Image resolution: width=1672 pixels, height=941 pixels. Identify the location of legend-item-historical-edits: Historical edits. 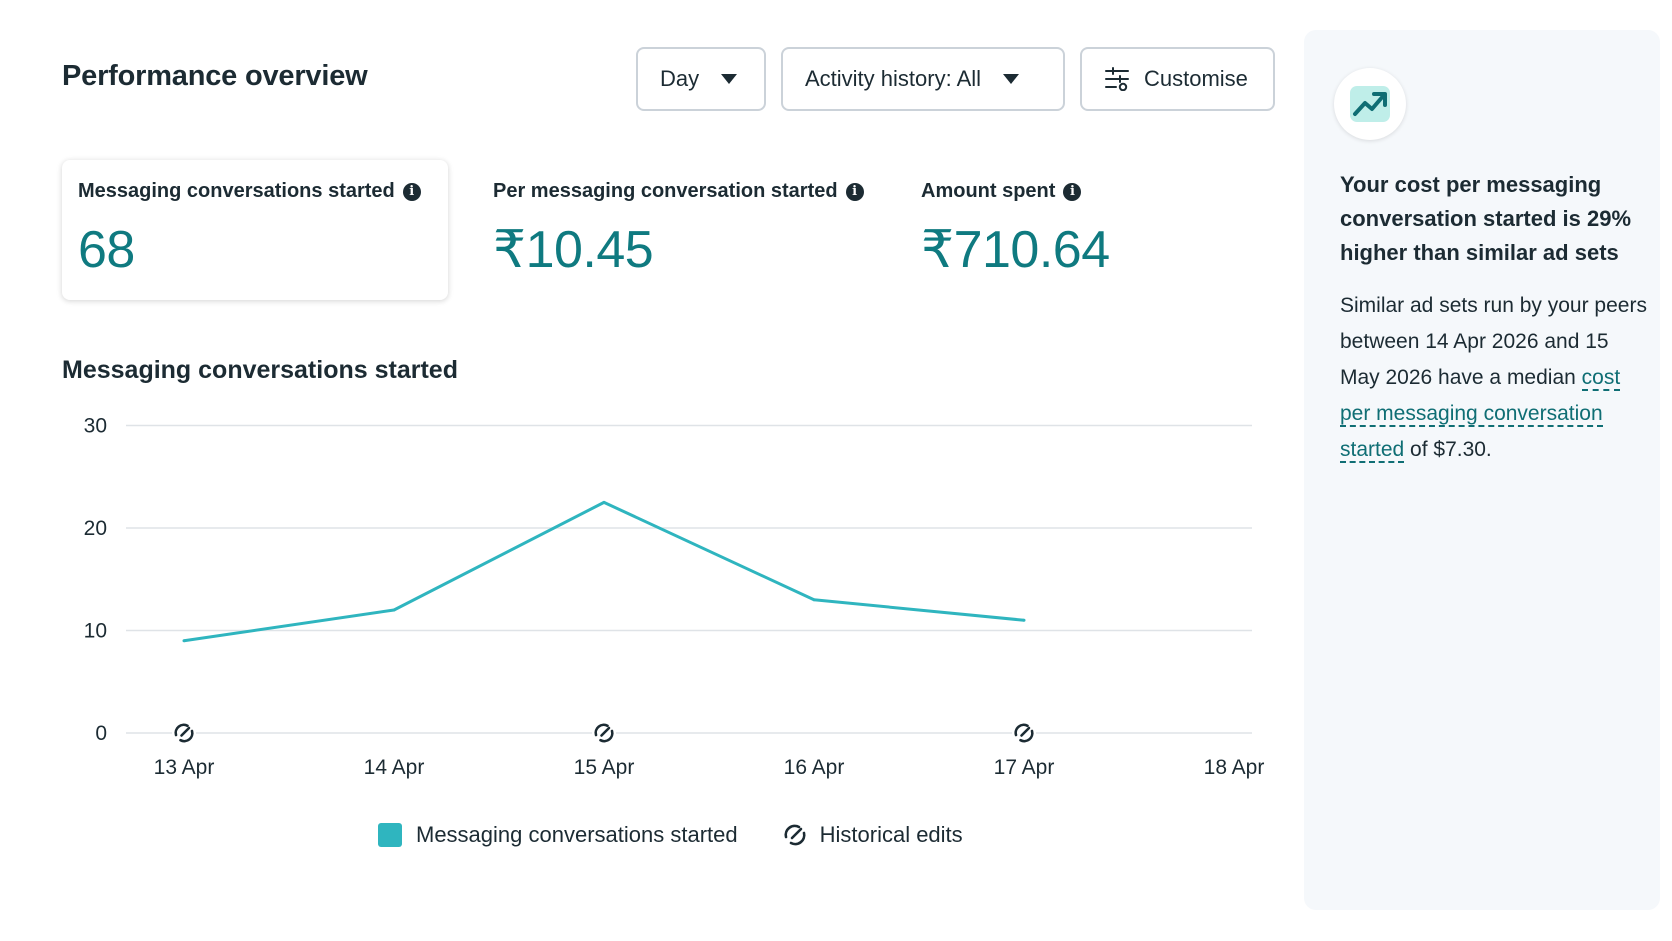
(872, 835).